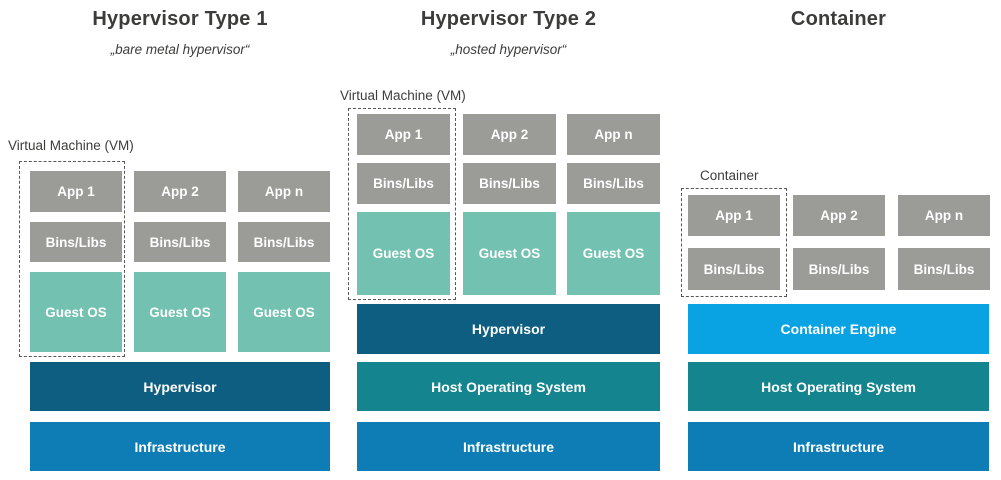 The image size is (1001, 480). Describe the element at coordinates (508, 19) in the screenshot. I see `column-title-hypervisor-type-2: Hypervisor Type 2` at that location.